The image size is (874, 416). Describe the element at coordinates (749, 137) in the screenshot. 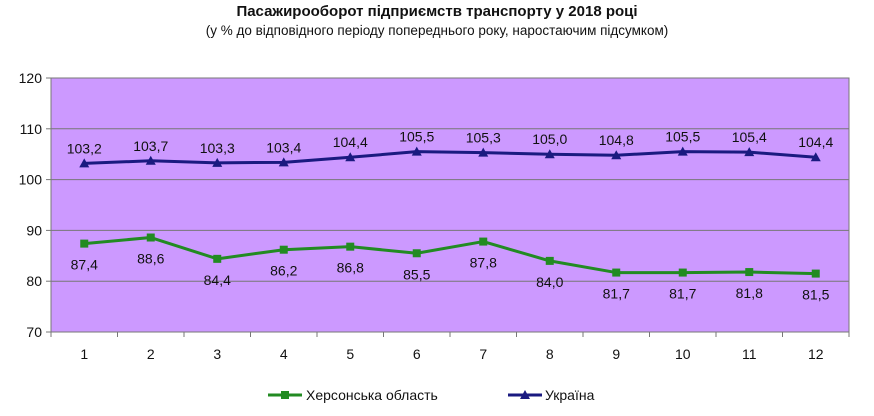

I see `data-label: 105,4` at that location.